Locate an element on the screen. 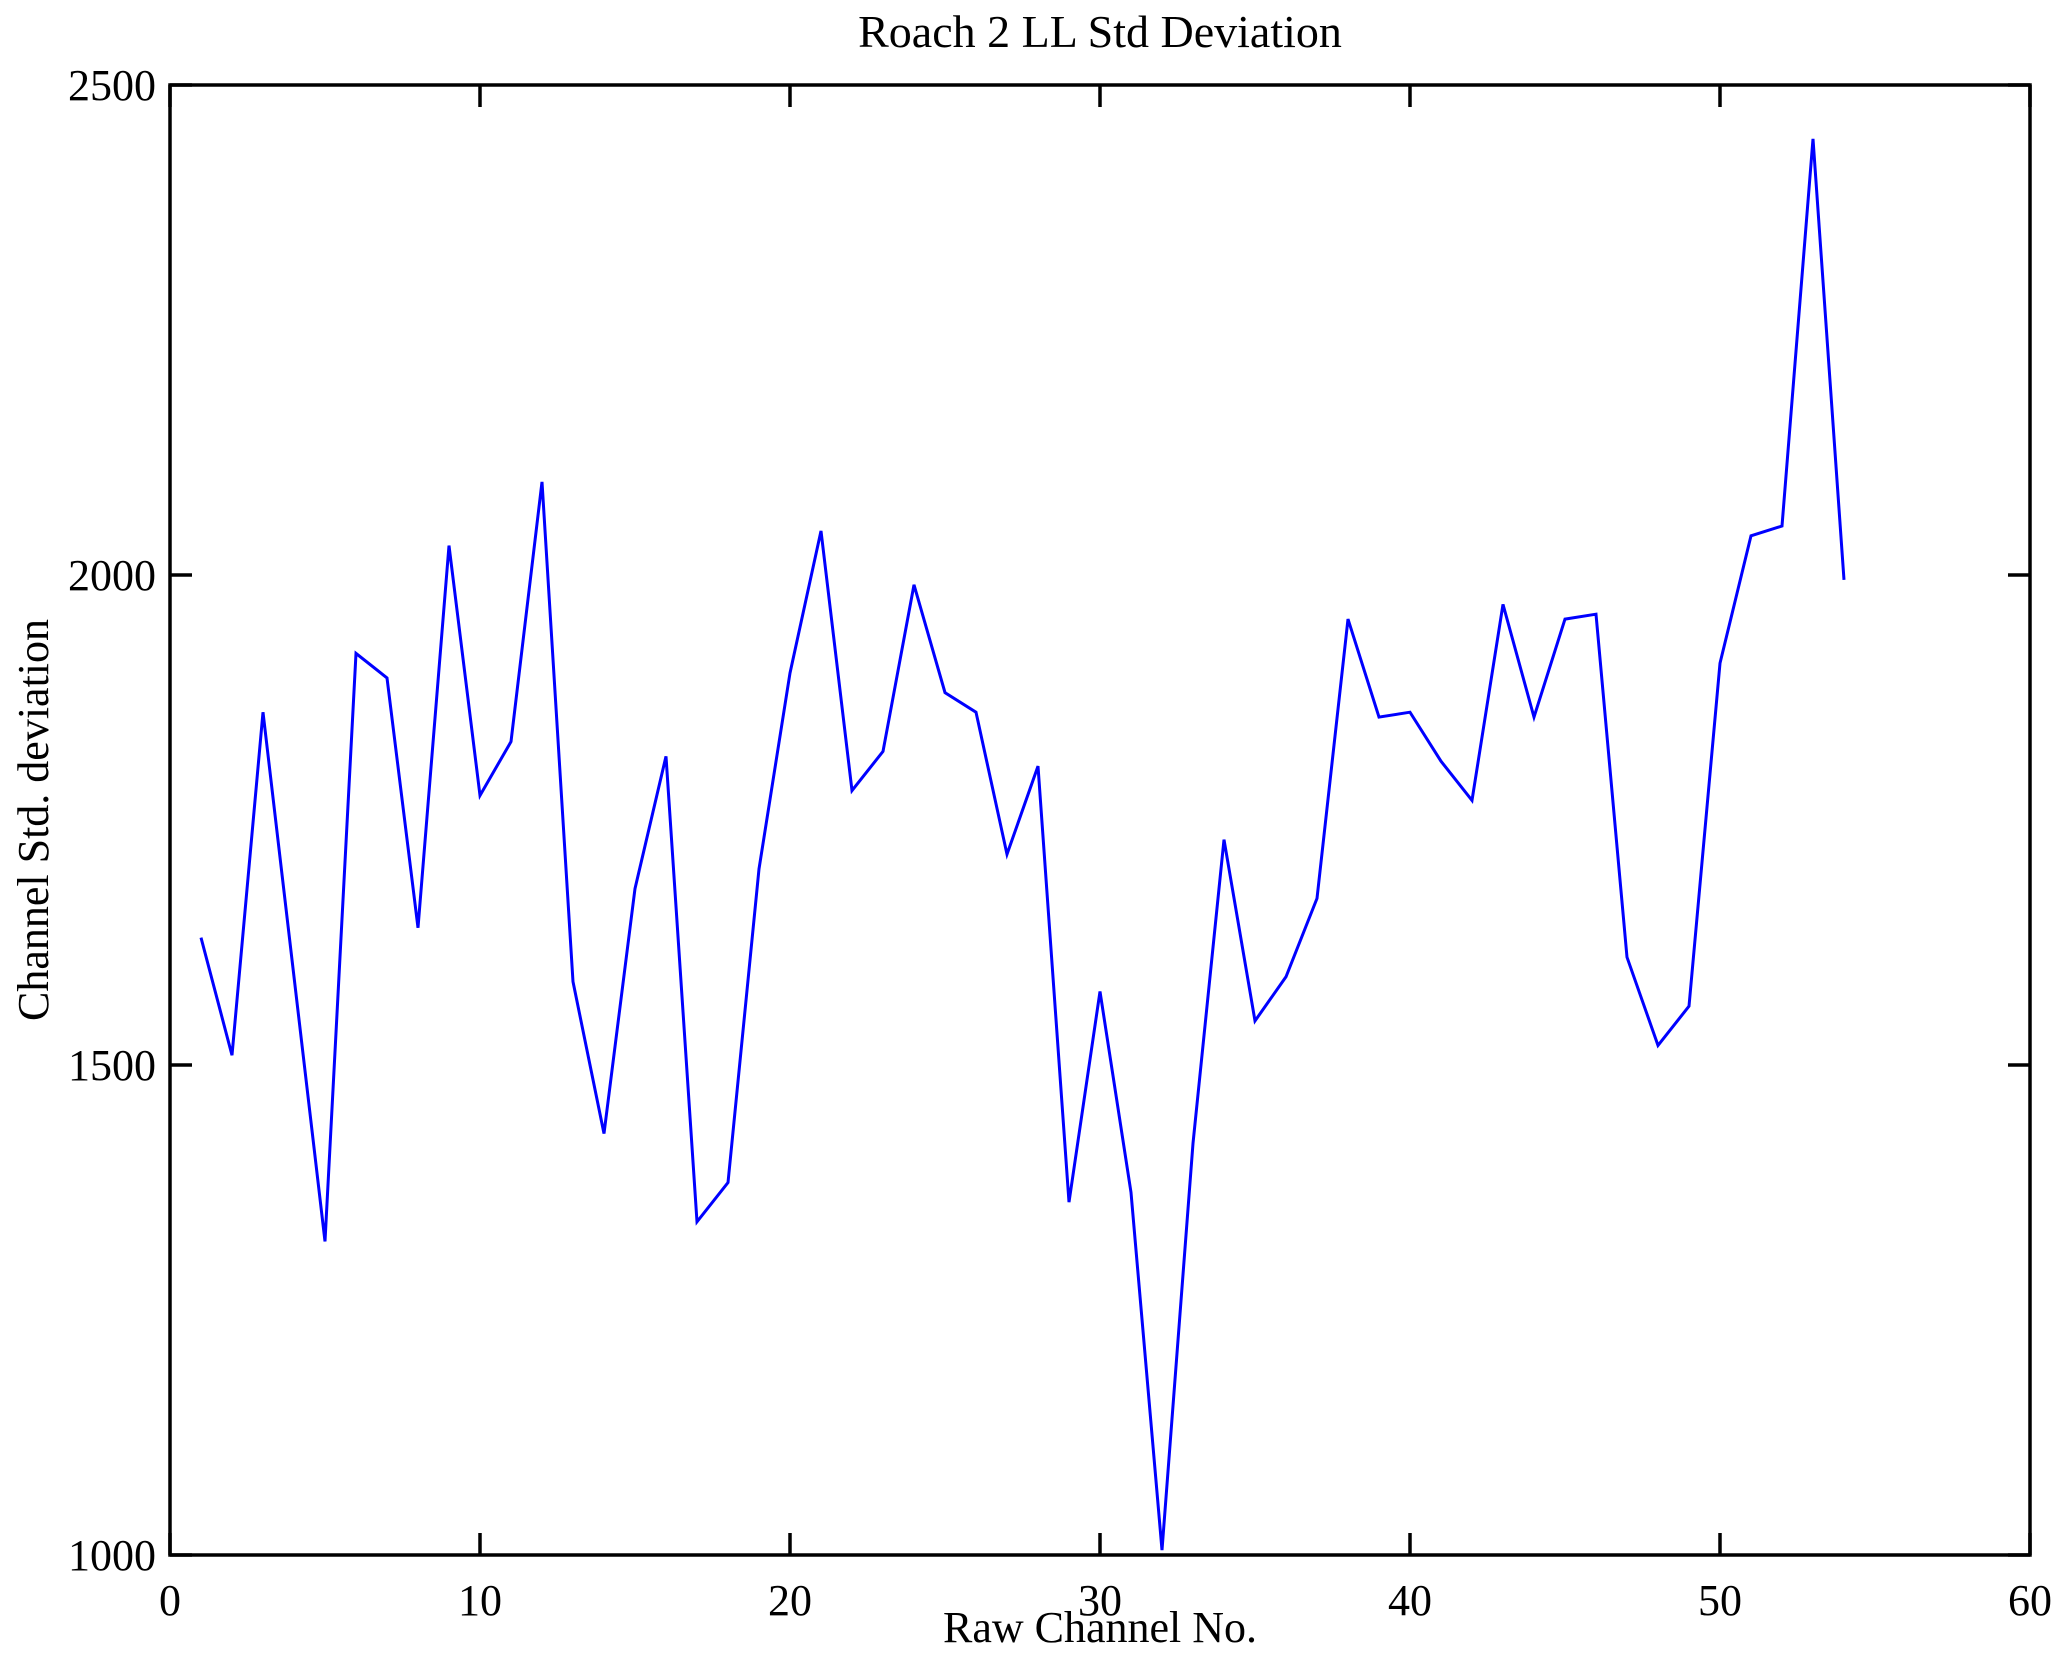  chart-title: Roach 2 LL Std Deviation is located at coordinates (1100, 31).